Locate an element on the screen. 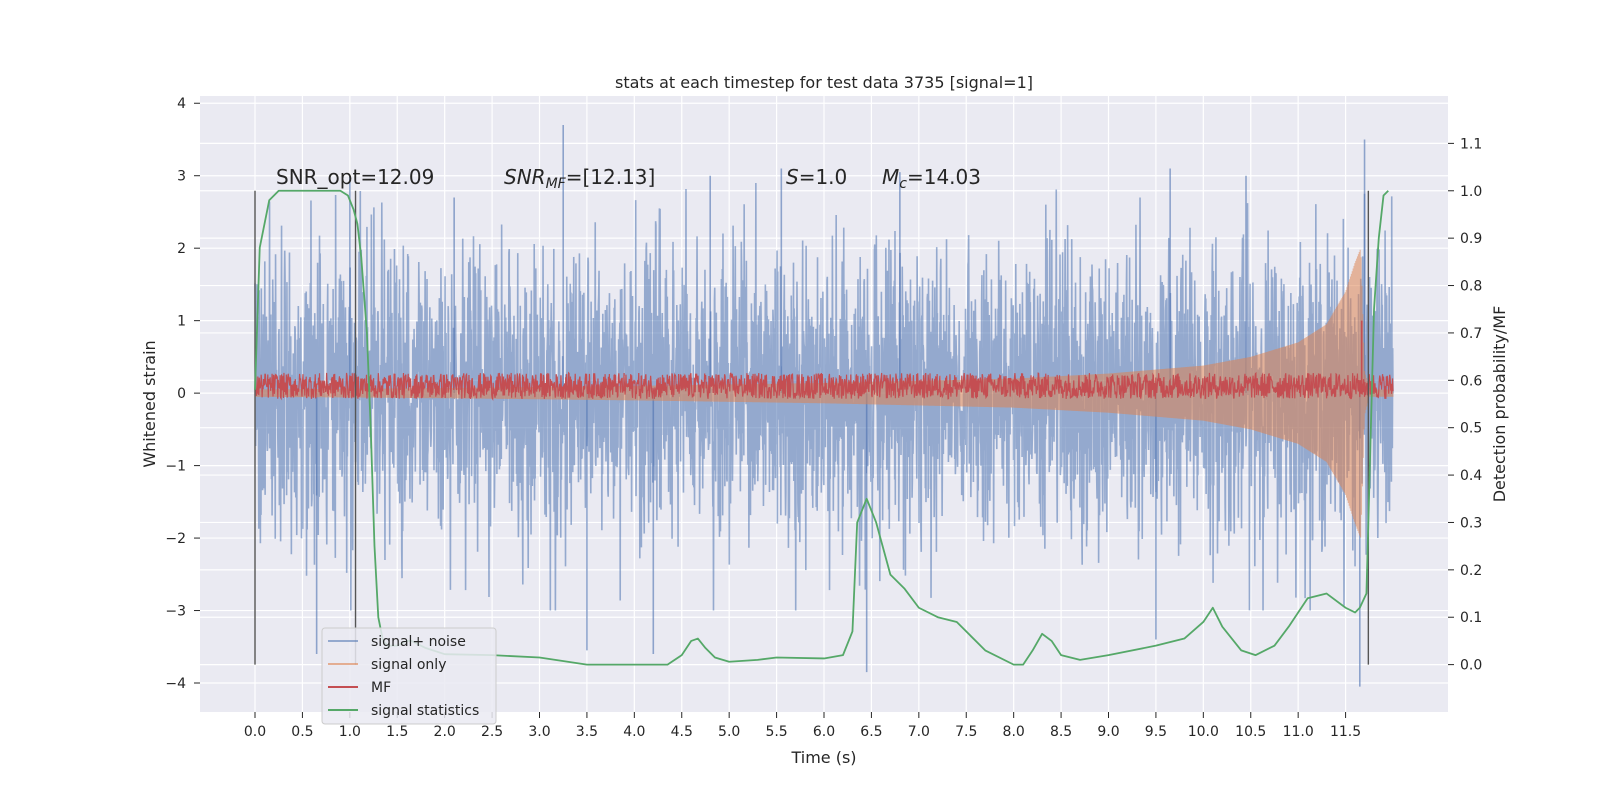  x-tick-label: 6.0 is located at coordinates (824, 732).